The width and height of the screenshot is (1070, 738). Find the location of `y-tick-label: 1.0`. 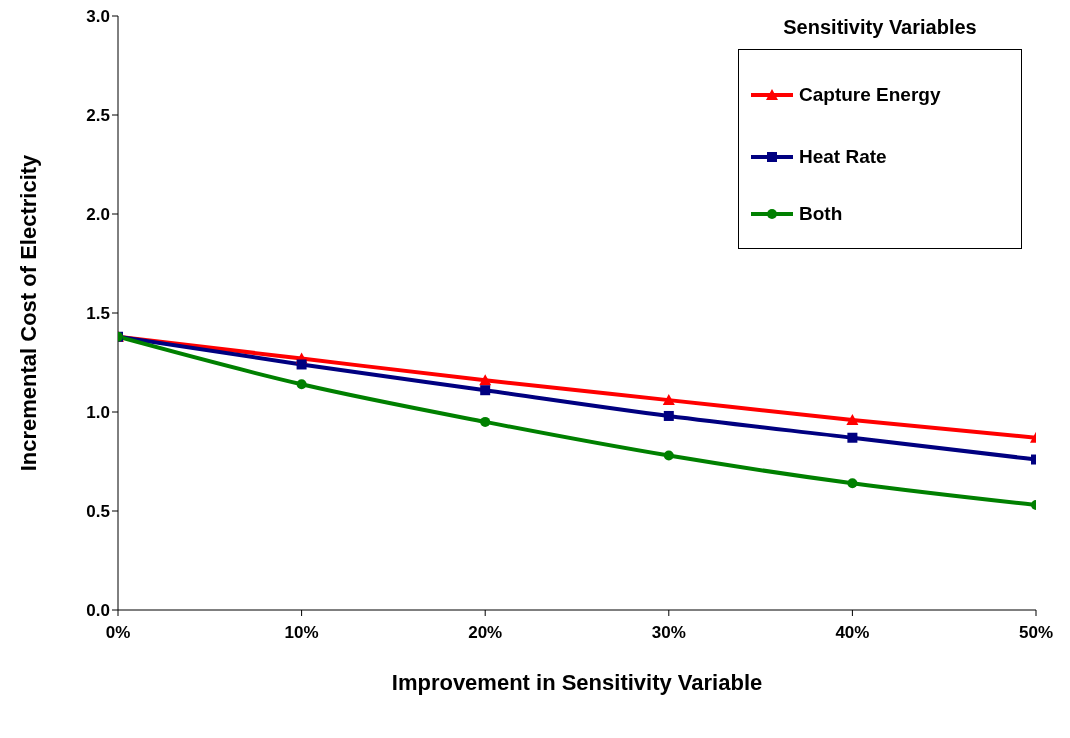

y-tick-label: 1.0 is located at coordinates (98, 413).